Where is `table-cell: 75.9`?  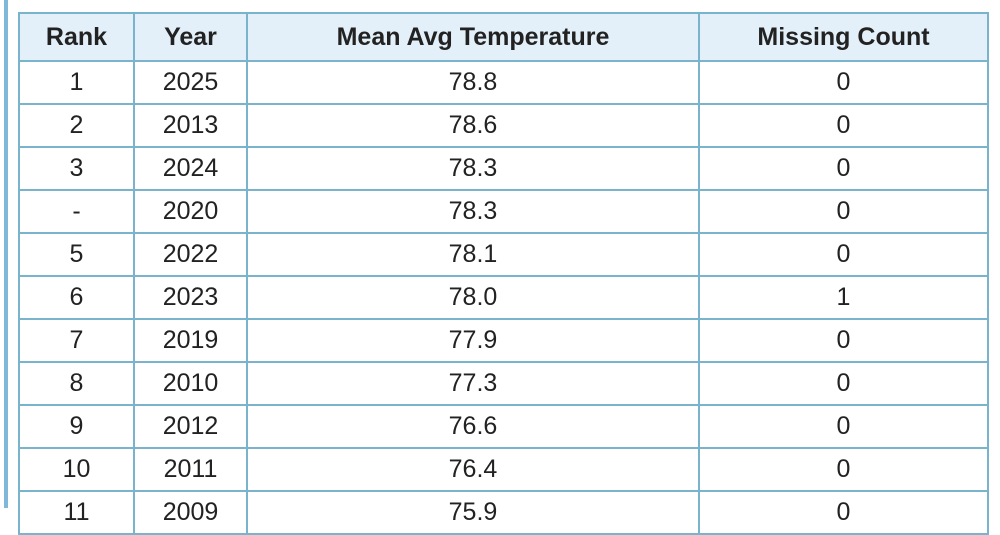
table-cell: 75.9 is located at coordinates (473, 512).